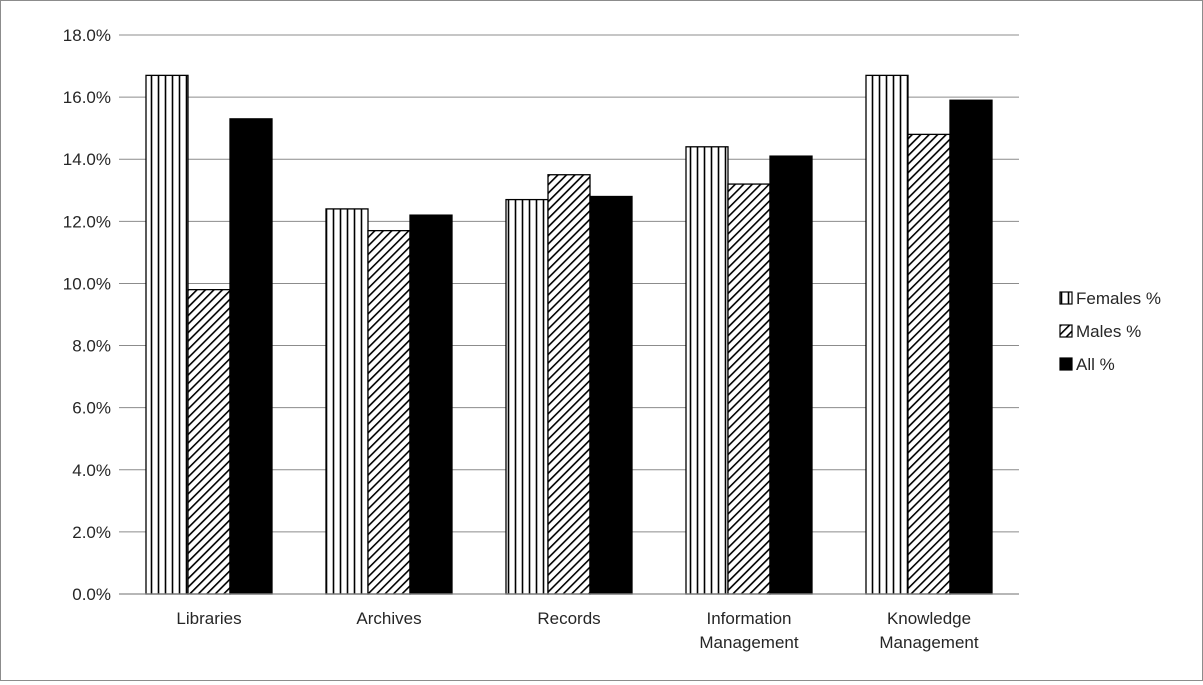 The height and width of the screenshot is (685, 1203). What do you see at coordinates (91, 532) in the screenshot?
I see `y-tick-label: 2.0%` at bounding box center [91, 532].